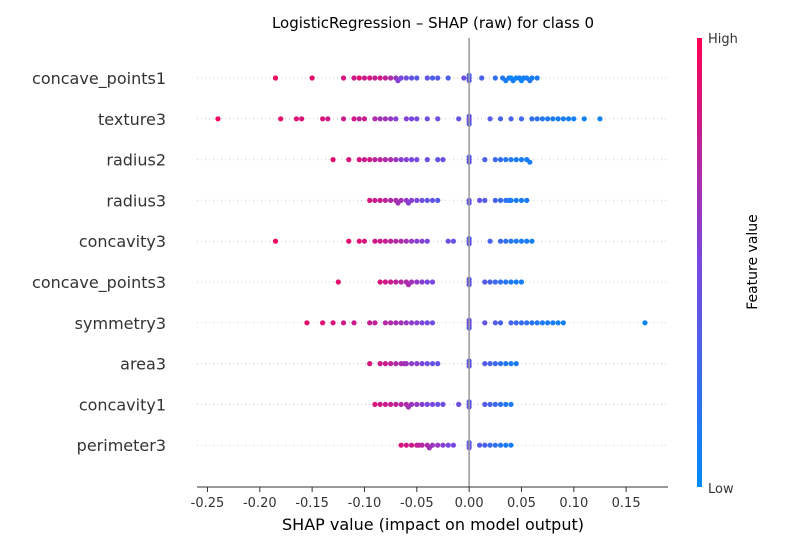  Describe the element at coordinates (469, 503) in the screenshot. I see `x-tick-label: 0.00` at that location.